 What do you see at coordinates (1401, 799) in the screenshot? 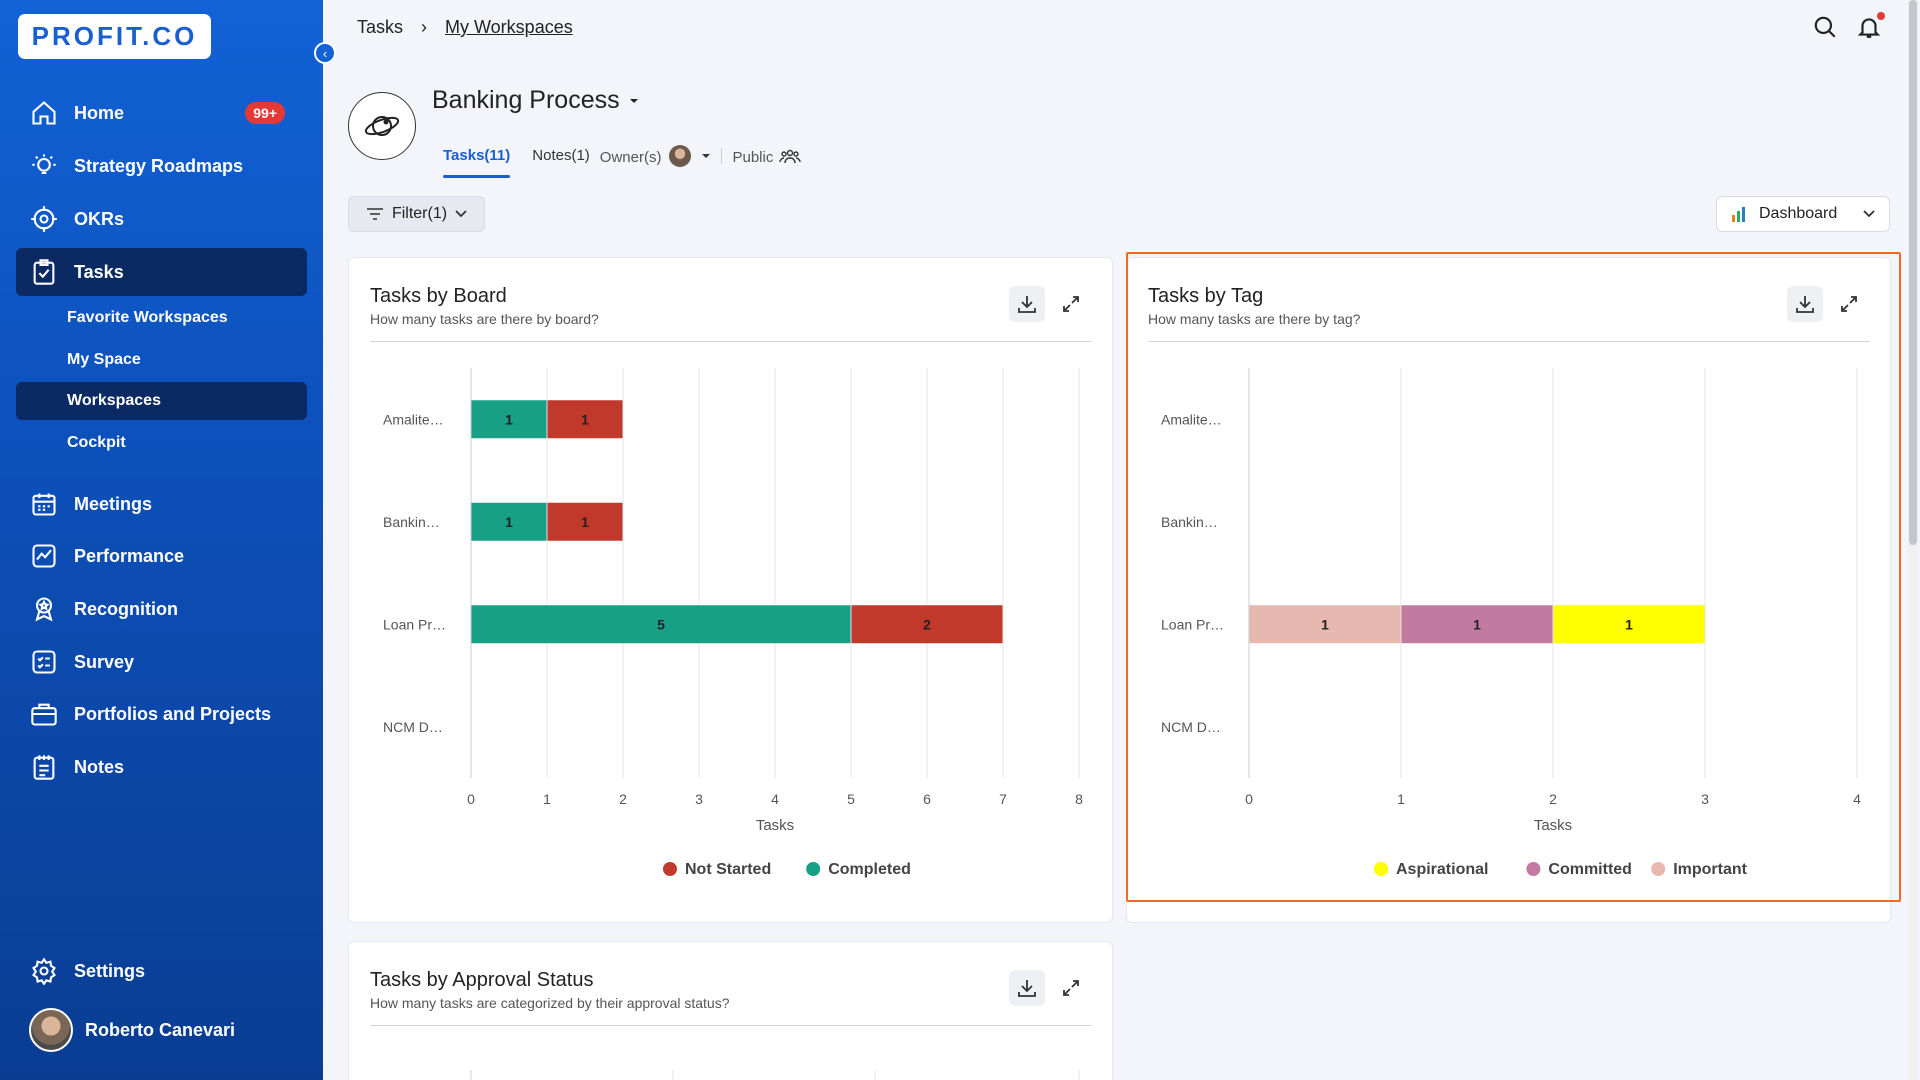
I see `x-tick-label: 1` at bounding box center [1401, 799].